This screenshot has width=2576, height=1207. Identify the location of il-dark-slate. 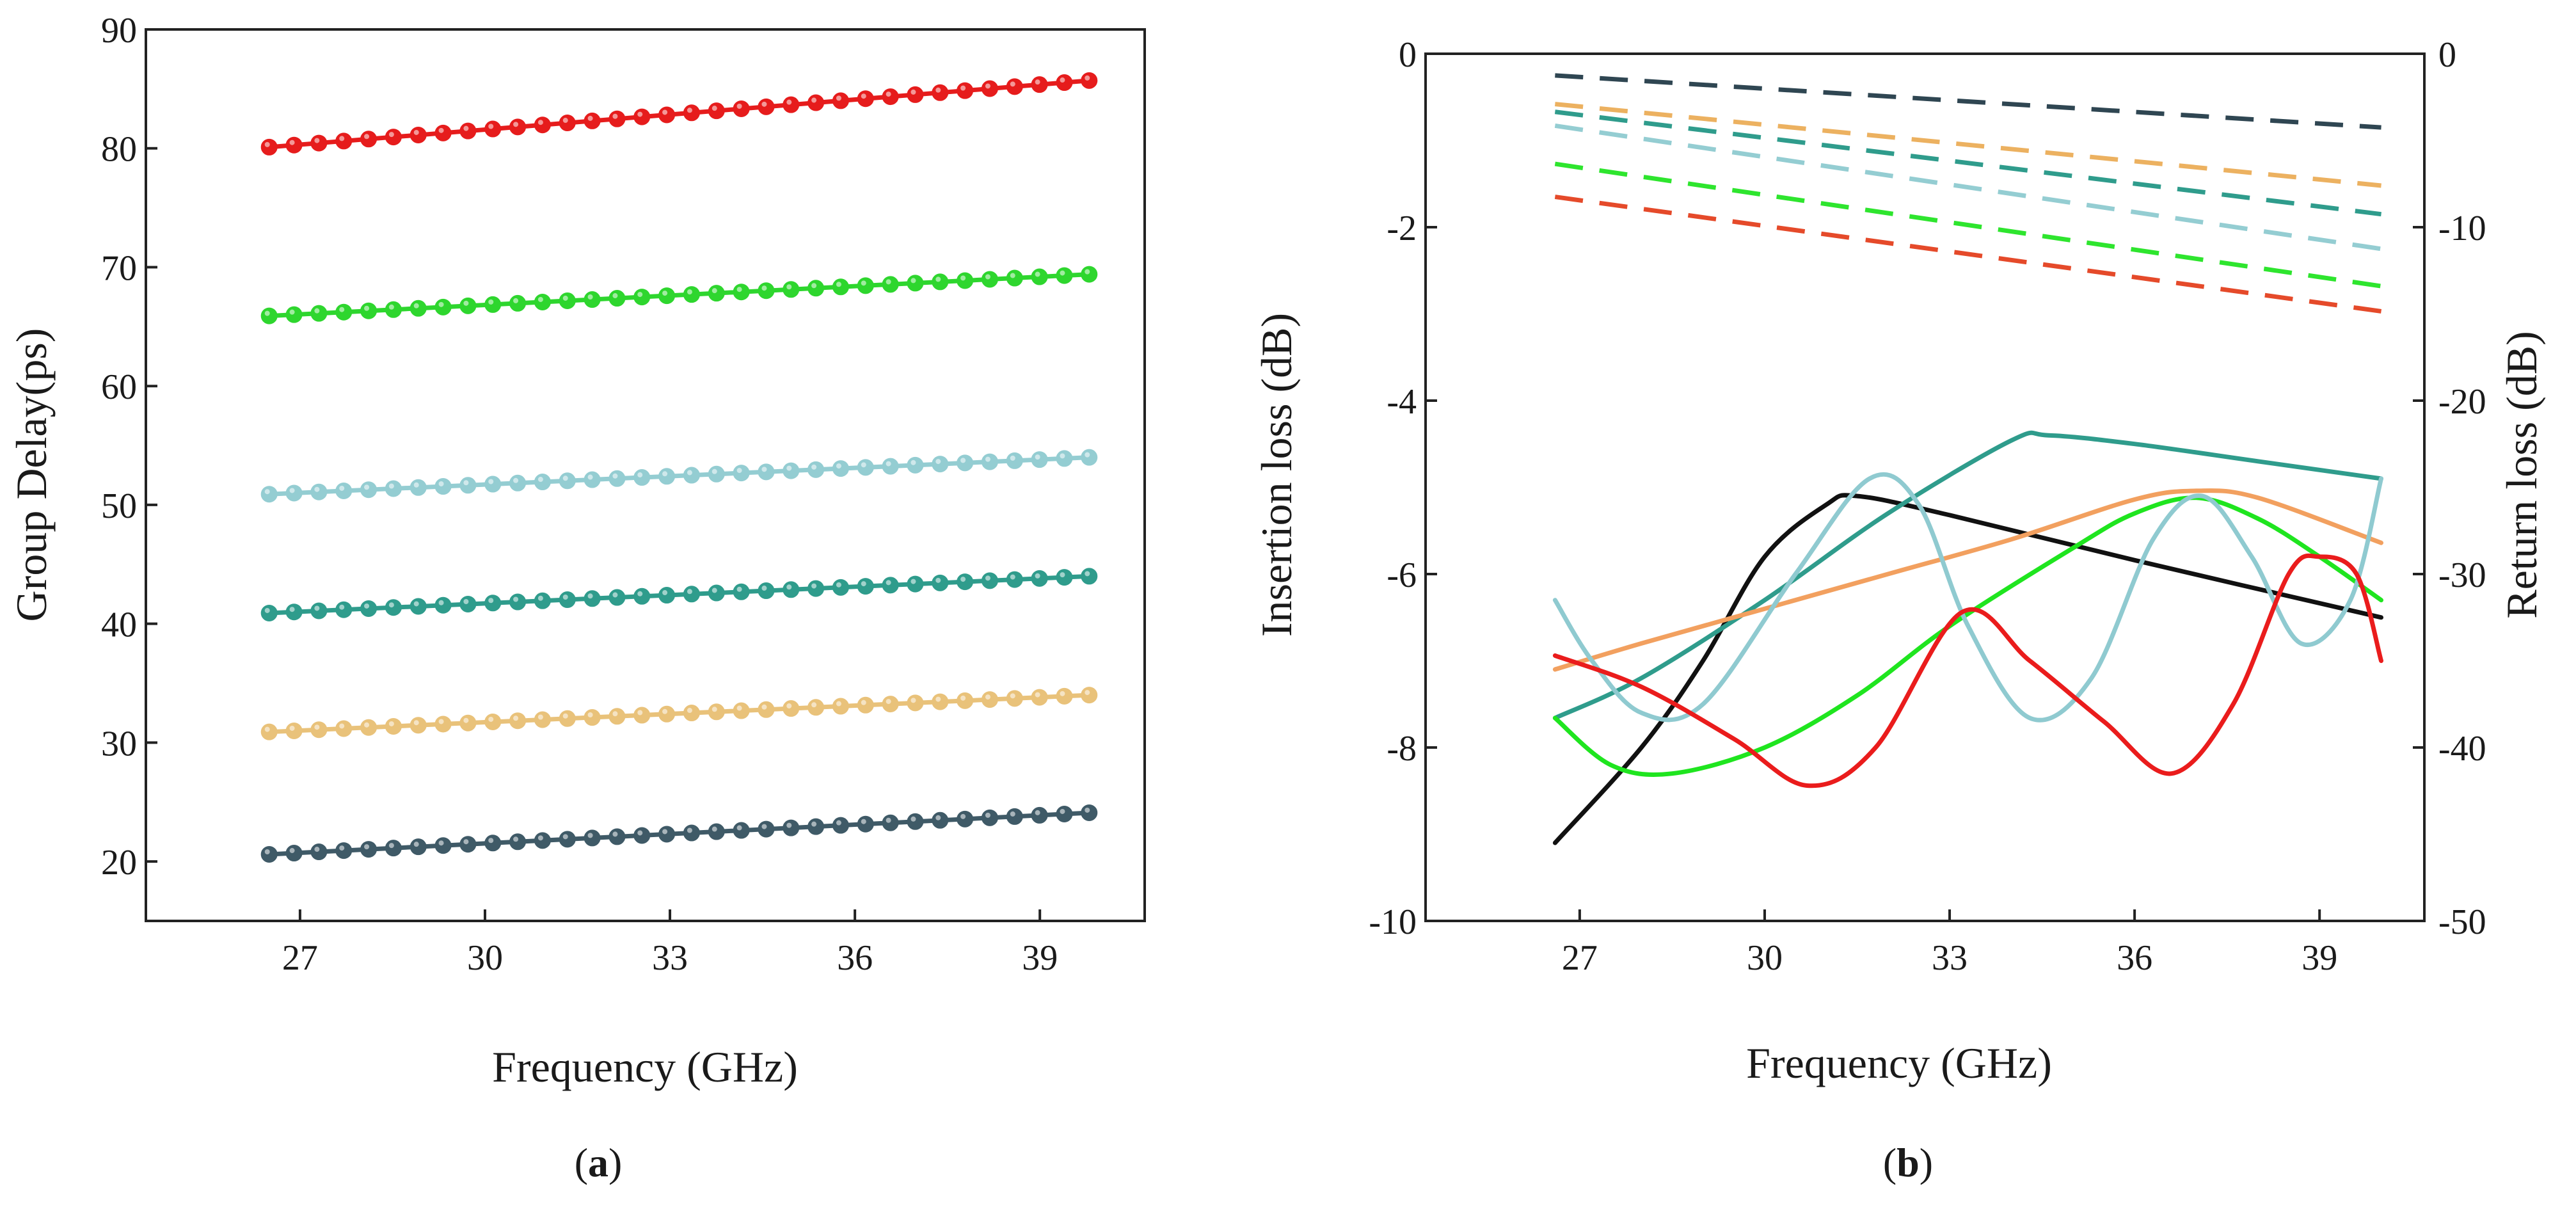
(1968, 101).